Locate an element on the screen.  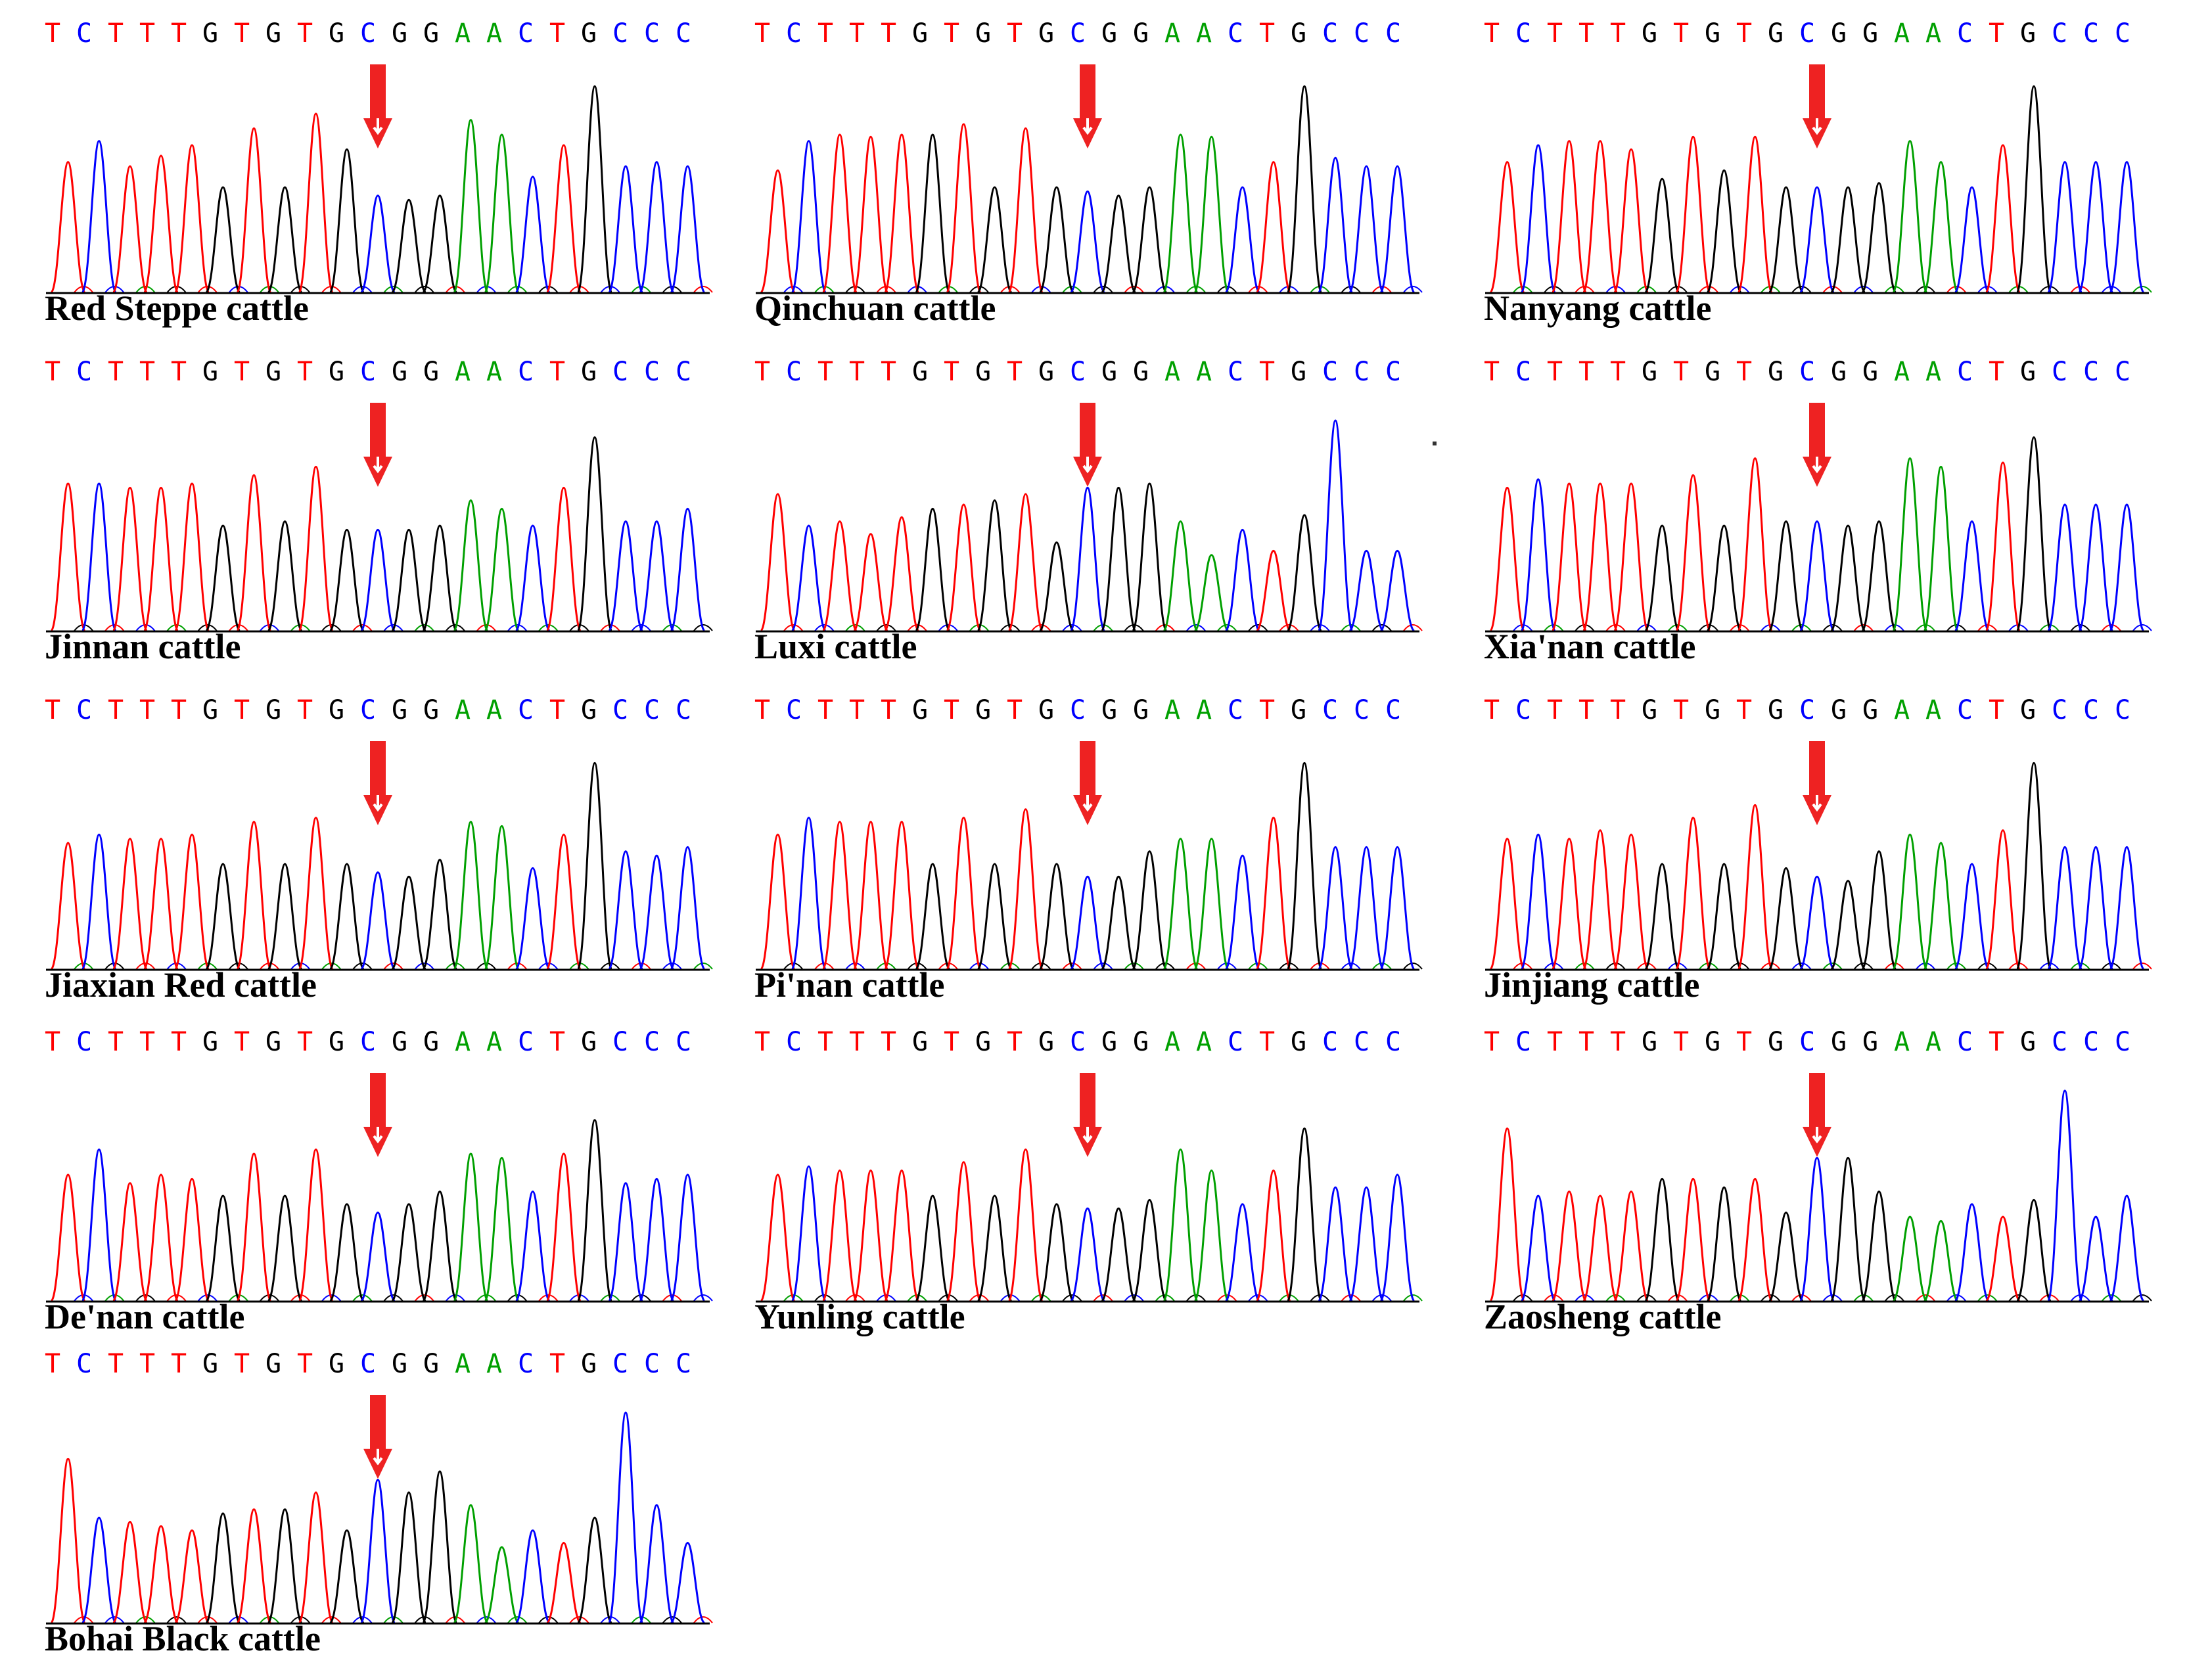
arrow-shape is located at coordinates (377, 783).